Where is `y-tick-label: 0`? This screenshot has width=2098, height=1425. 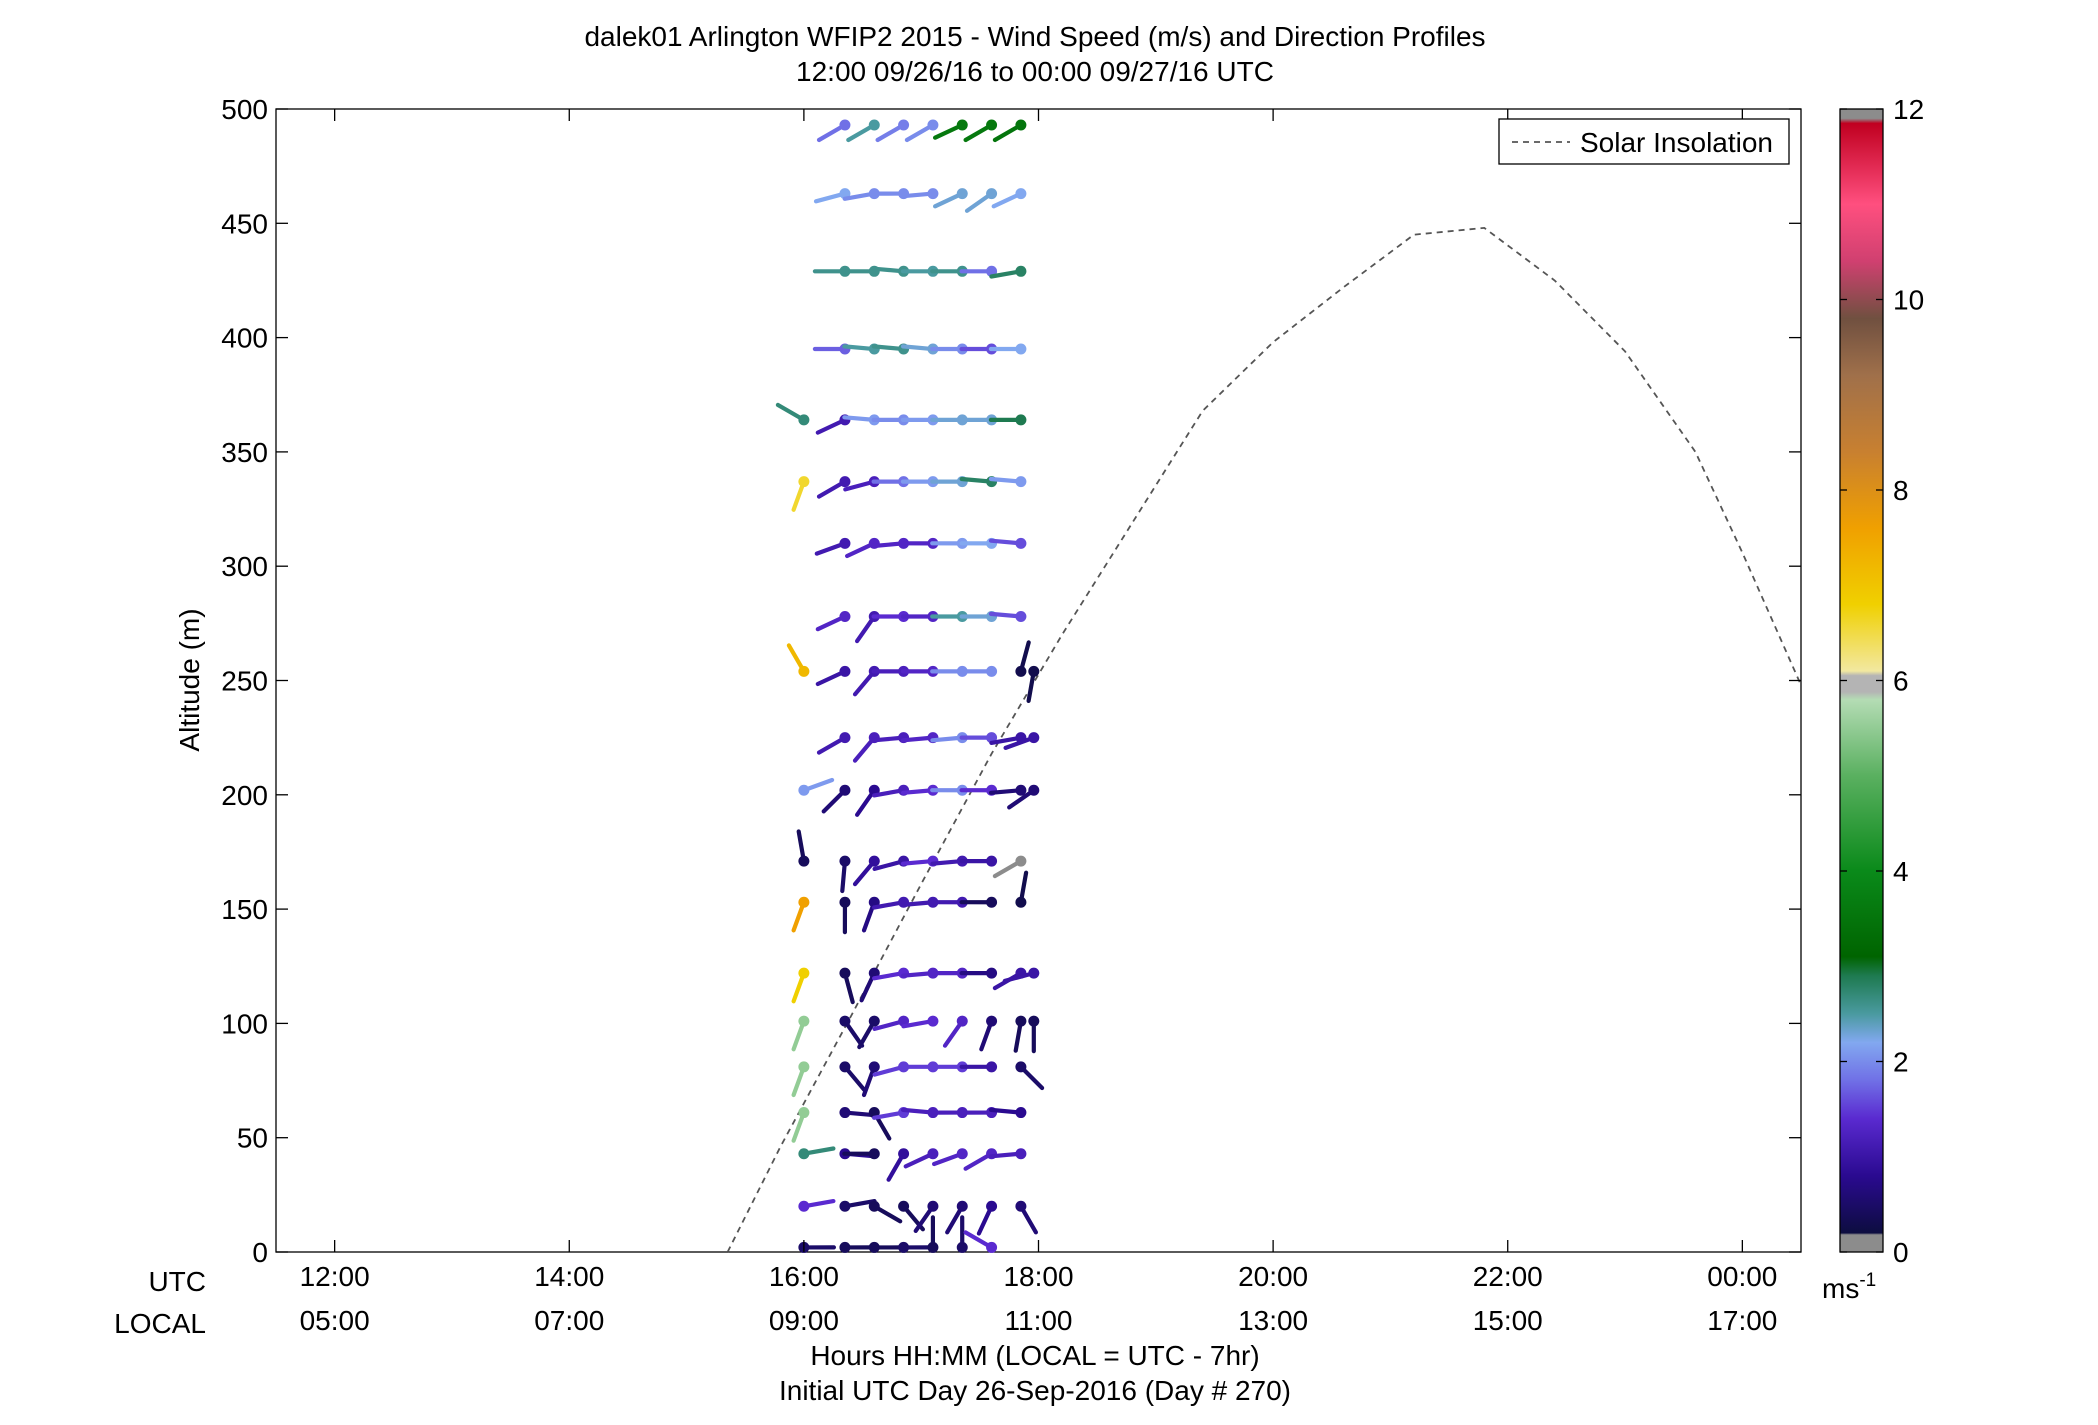
y-tick-label: 0 is located at coordinates (260, 1252).